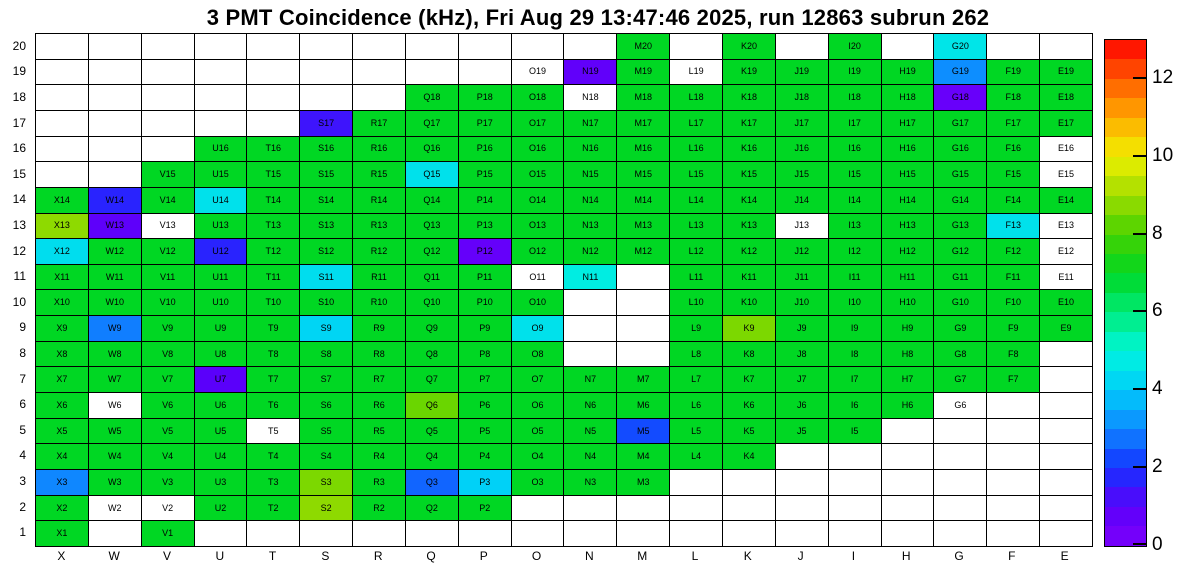 The height and width of the screenshot is (572, 1196). What do you see at coordinates (960, 97) in the screenshot?
I see `heatmap-cell: G18` at bounding box center [960, 97].